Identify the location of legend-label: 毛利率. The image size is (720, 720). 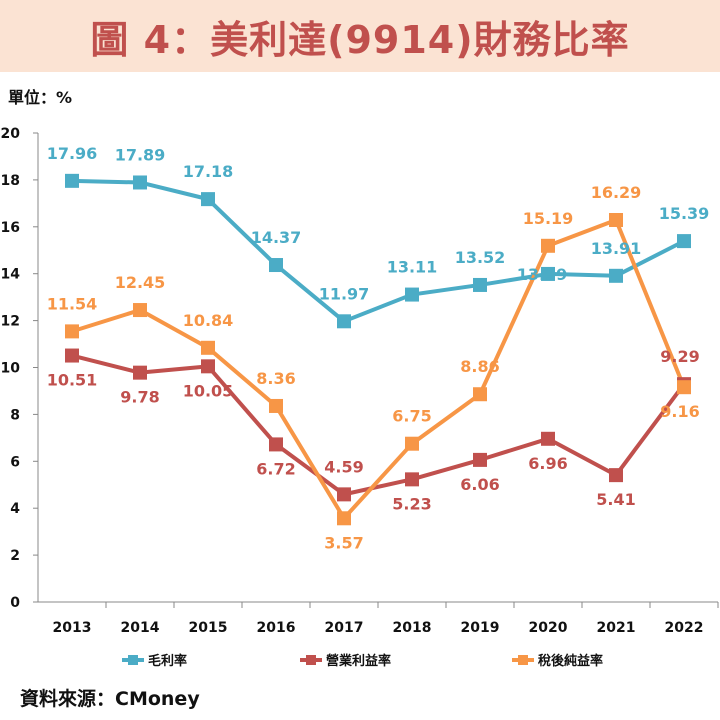
(167, 661).